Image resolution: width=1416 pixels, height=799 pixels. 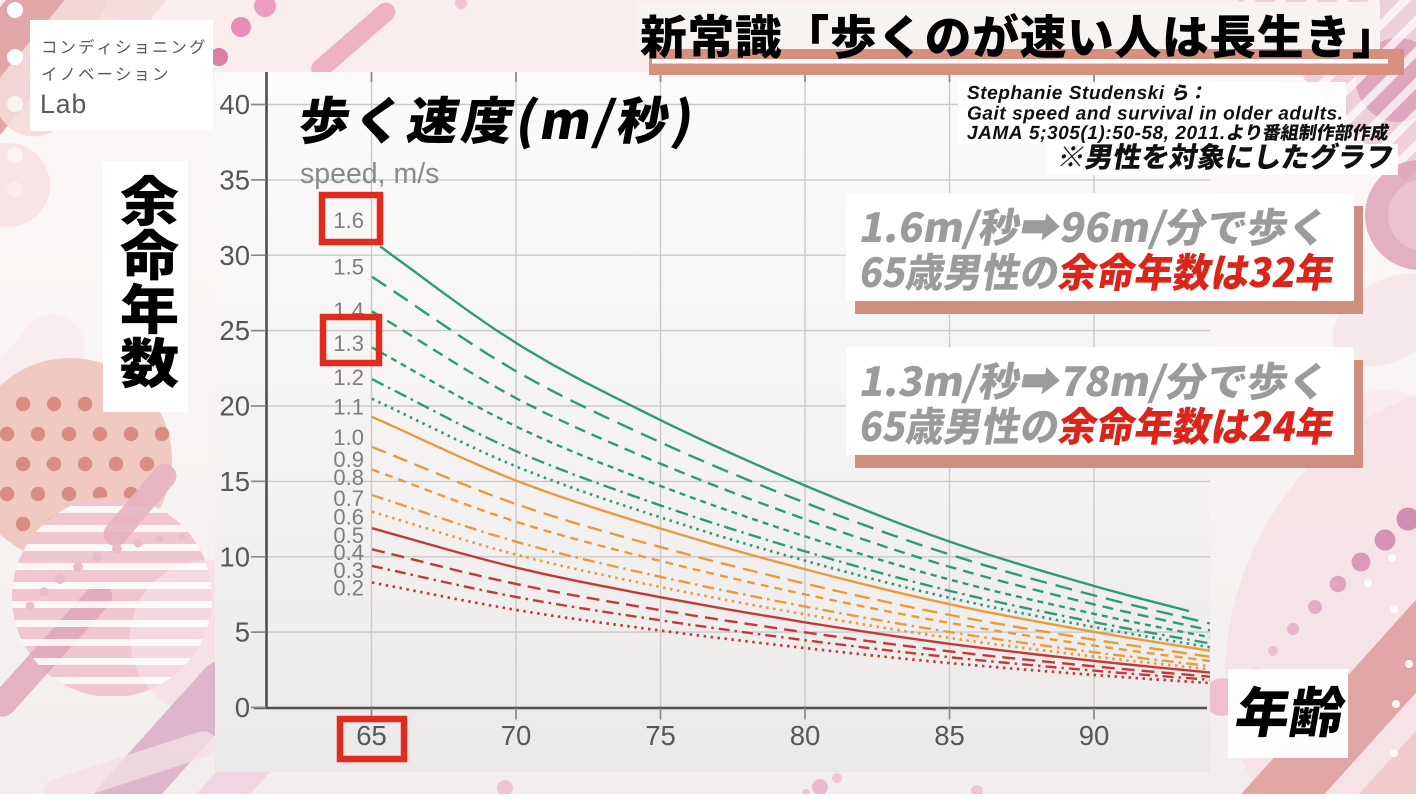 I want to click on svg-text: 25, so click(x=234, y=330).